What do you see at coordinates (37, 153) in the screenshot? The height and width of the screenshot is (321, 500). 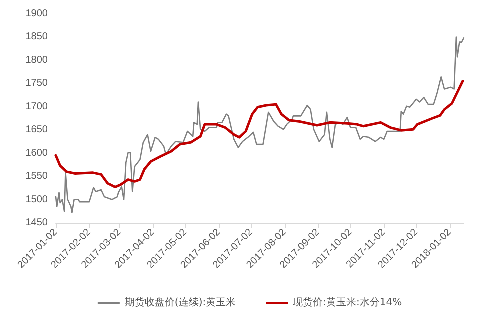 I see `y-tick-label: 1600` at bounding box center [37, 153].